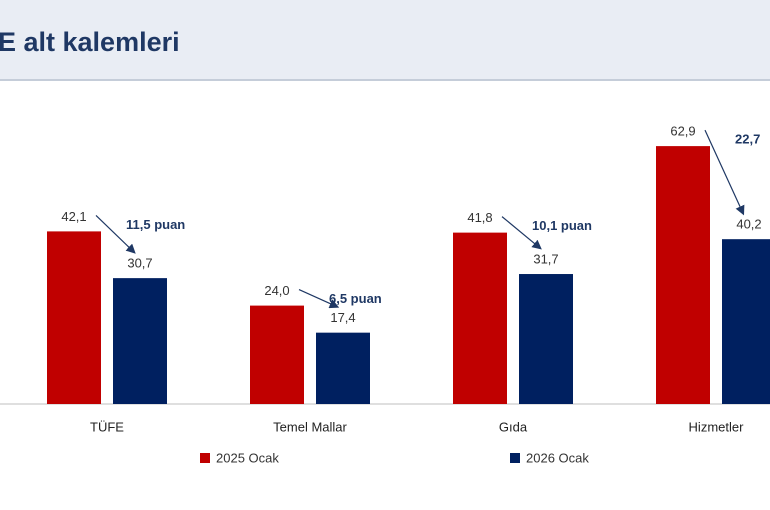 The image size is (770, 510). What do you see at coordinates (139, 263) in the screenshot?
I see `value-label: 30,7` at bounding box center [139, 263].